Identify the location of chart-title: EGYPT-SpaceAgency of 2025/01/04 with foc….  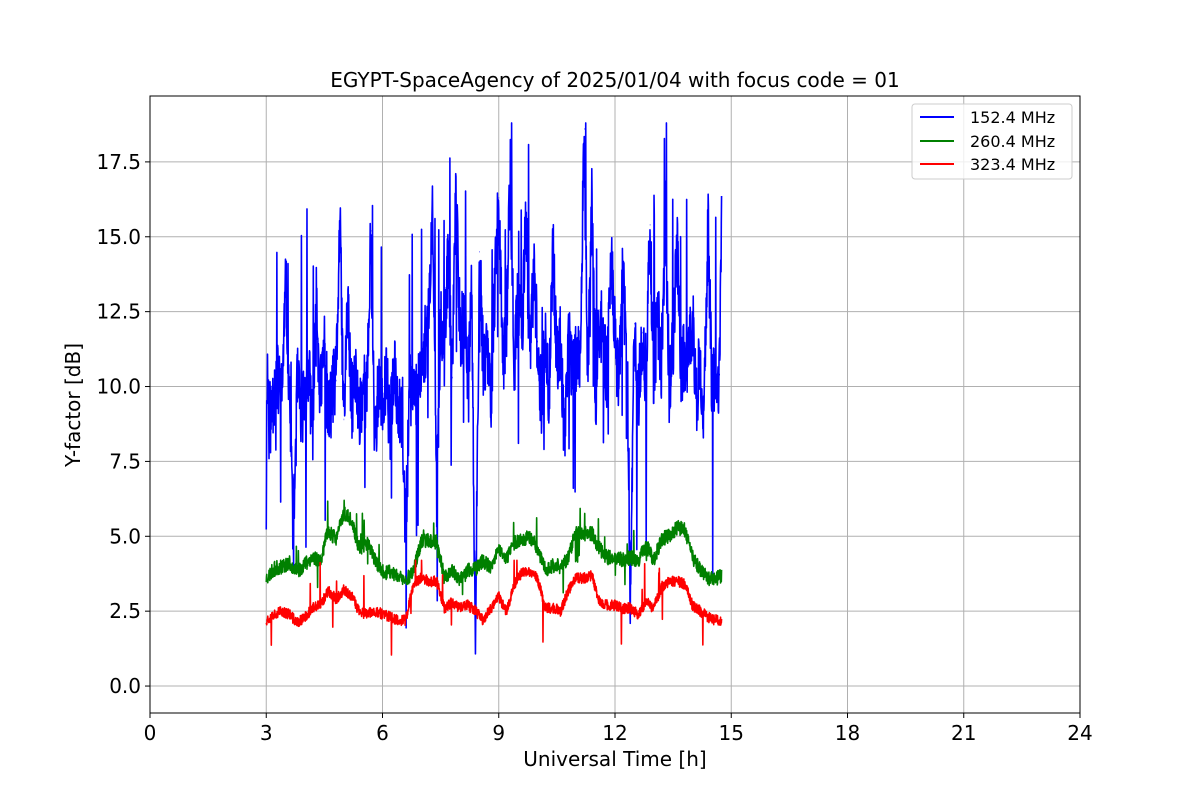
(614, 80).